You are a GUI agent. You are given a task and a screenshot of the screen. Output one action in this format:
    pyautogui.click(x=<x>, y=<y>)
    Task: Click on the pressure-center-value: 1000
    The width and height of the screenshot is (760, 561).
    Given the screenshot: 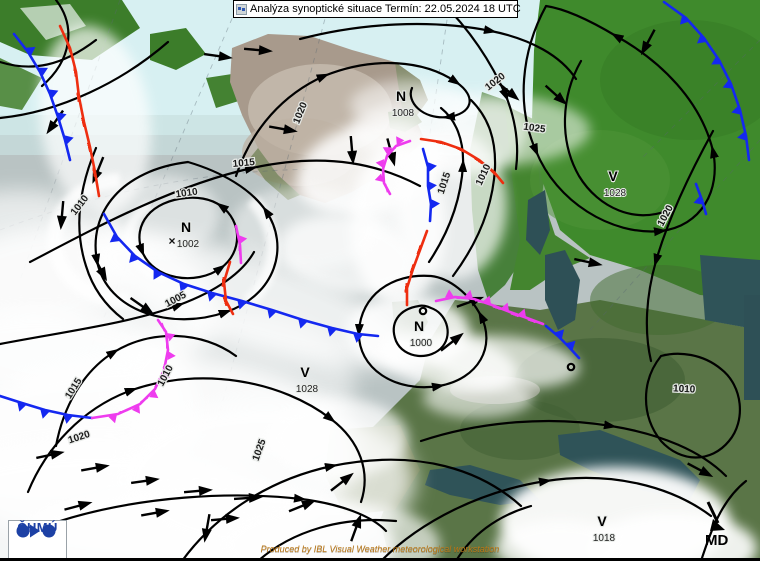 What is the action you would take?
    pyautogui.click(x=421, y=343)
    